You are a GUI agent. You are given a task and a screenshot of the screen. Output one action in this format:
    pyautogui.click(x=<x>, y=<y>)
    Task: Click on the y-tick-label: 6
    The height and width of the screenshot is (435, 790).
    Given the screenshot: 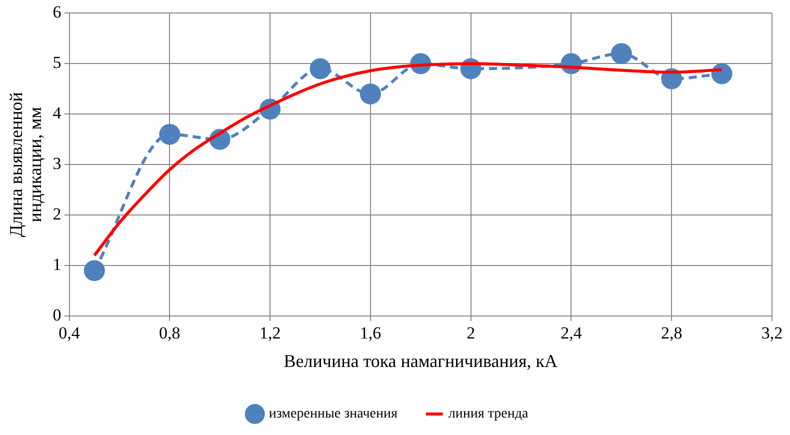 What is the action you would take?
    pyautogui.click(x=57, y=12)
    